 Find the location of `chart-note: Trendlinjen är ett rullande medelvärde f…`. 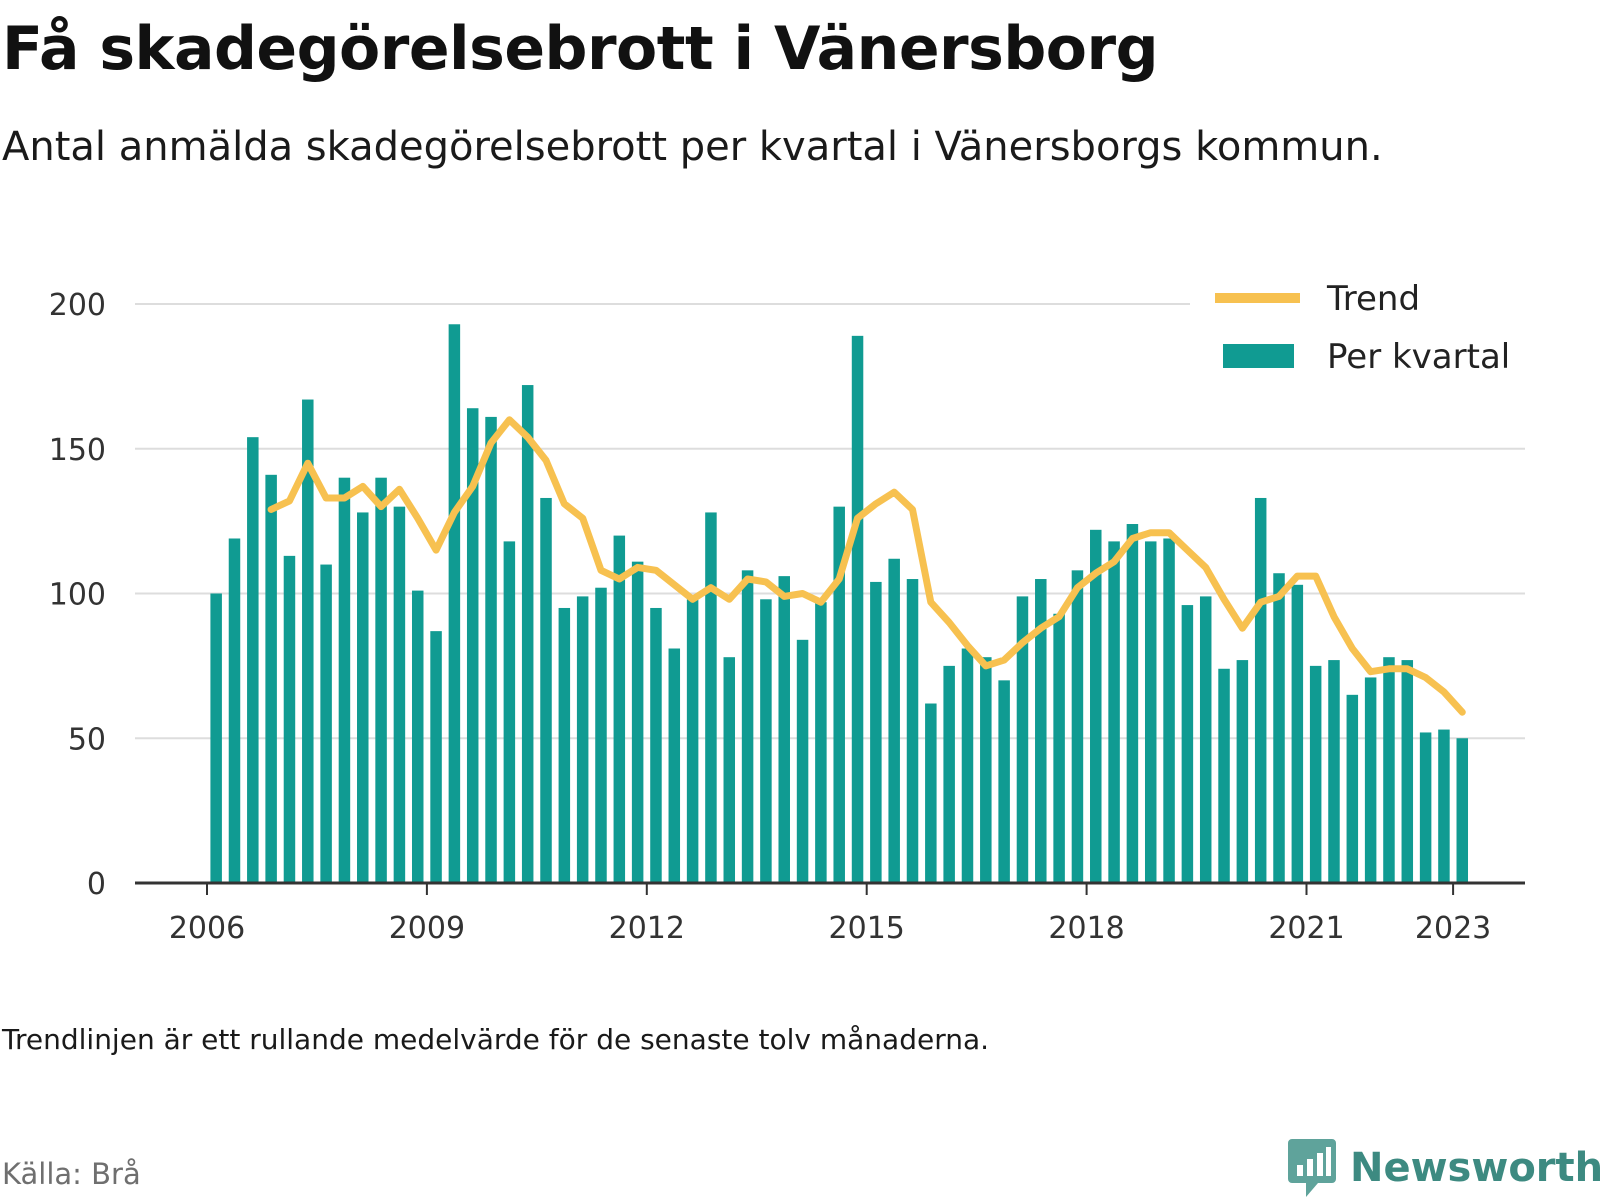

chart-note: Trendlinjen är ett rullande medelvärde f… is located at coordinates (496, 1039).